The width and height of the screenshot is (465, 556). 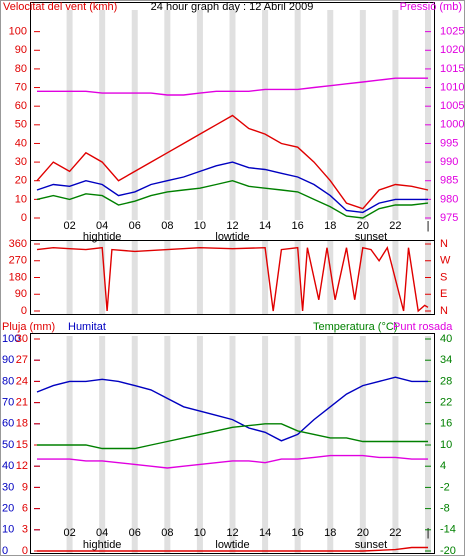 What do you see at coordinates (452, 87) in the screenshot?
I see `y2-tick-label: 1010` at bounding box center [452, 87].